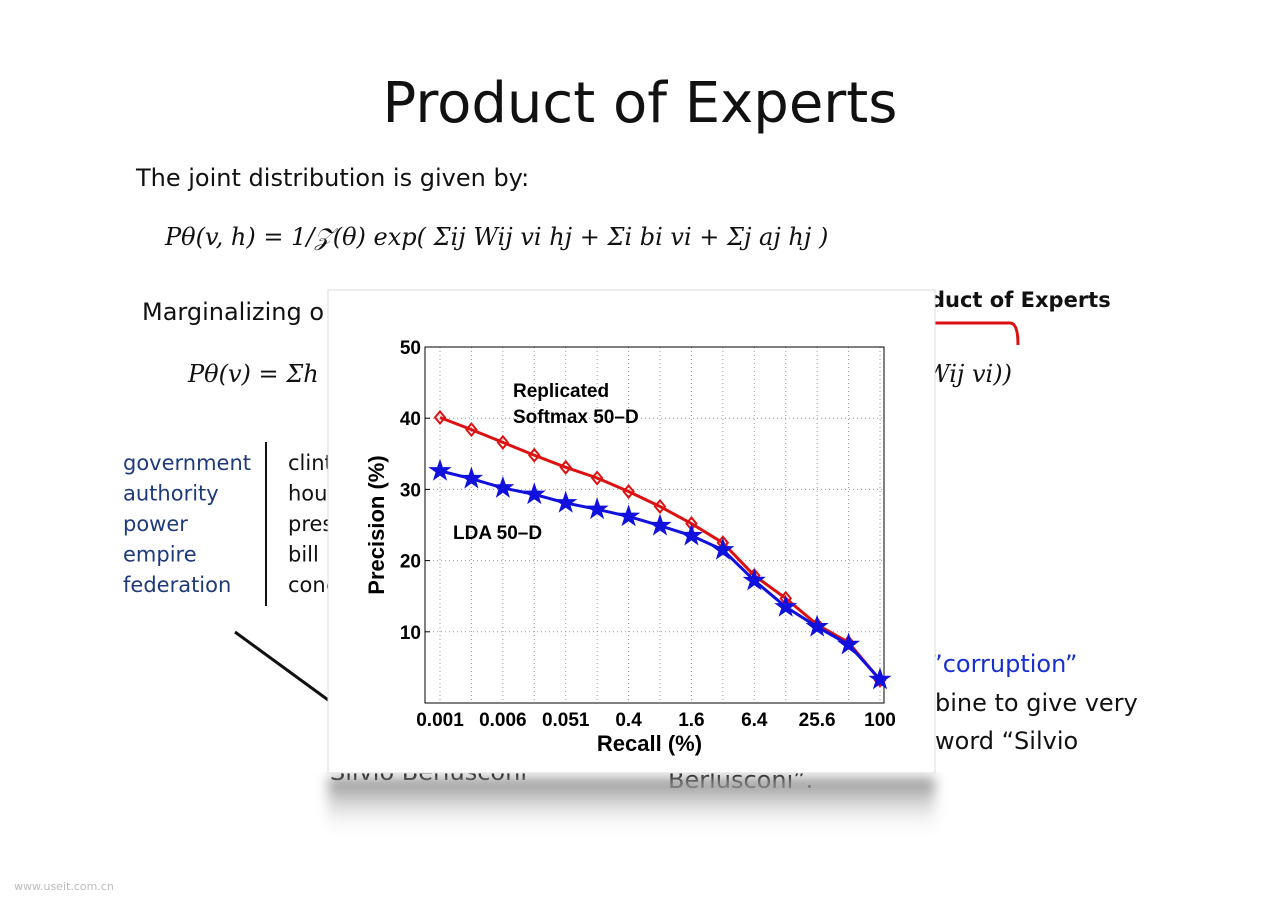 The height and width of the screenshot is (904, 1280). Describe the element at coordinates (1036, 703) in the screenshot. I see `body-text: bine to give very` at that location.